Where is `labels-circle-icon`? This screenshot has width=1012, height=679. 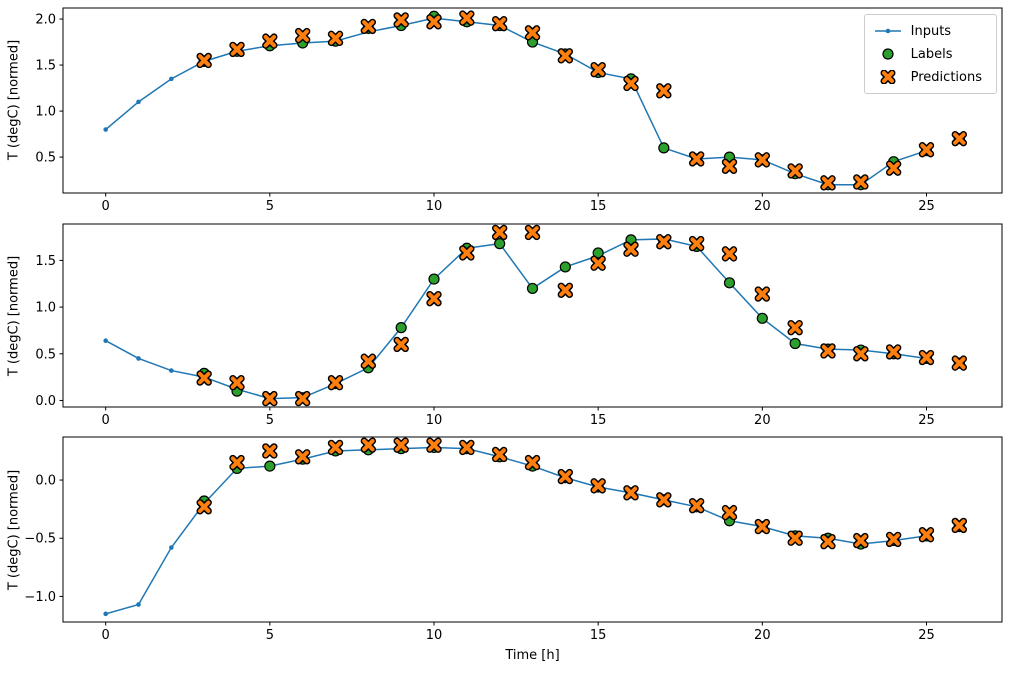 labels-circle-icon is located at coordinates (888, 54).